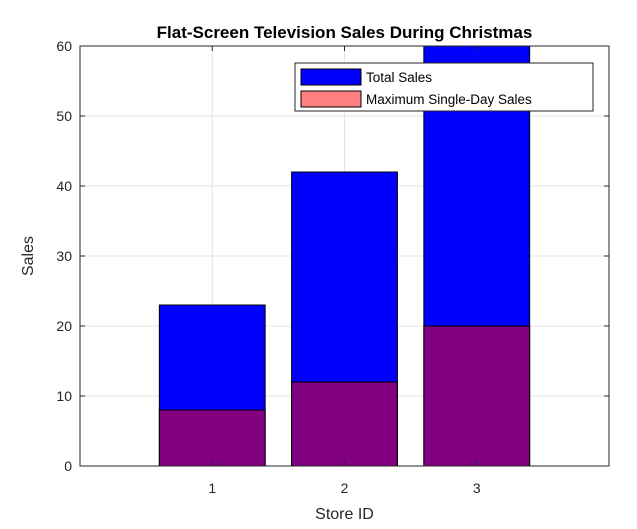 Image resolution: width=637 pixels, height=529 pixels. I want to click on y-tick-label: 10, so click(64, 396).